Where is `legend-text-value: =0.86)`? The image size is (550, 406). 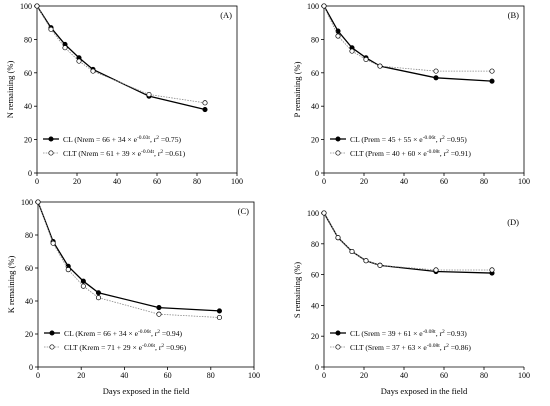 legend-text-value: =0.86) is located at coordinates (460, 347).